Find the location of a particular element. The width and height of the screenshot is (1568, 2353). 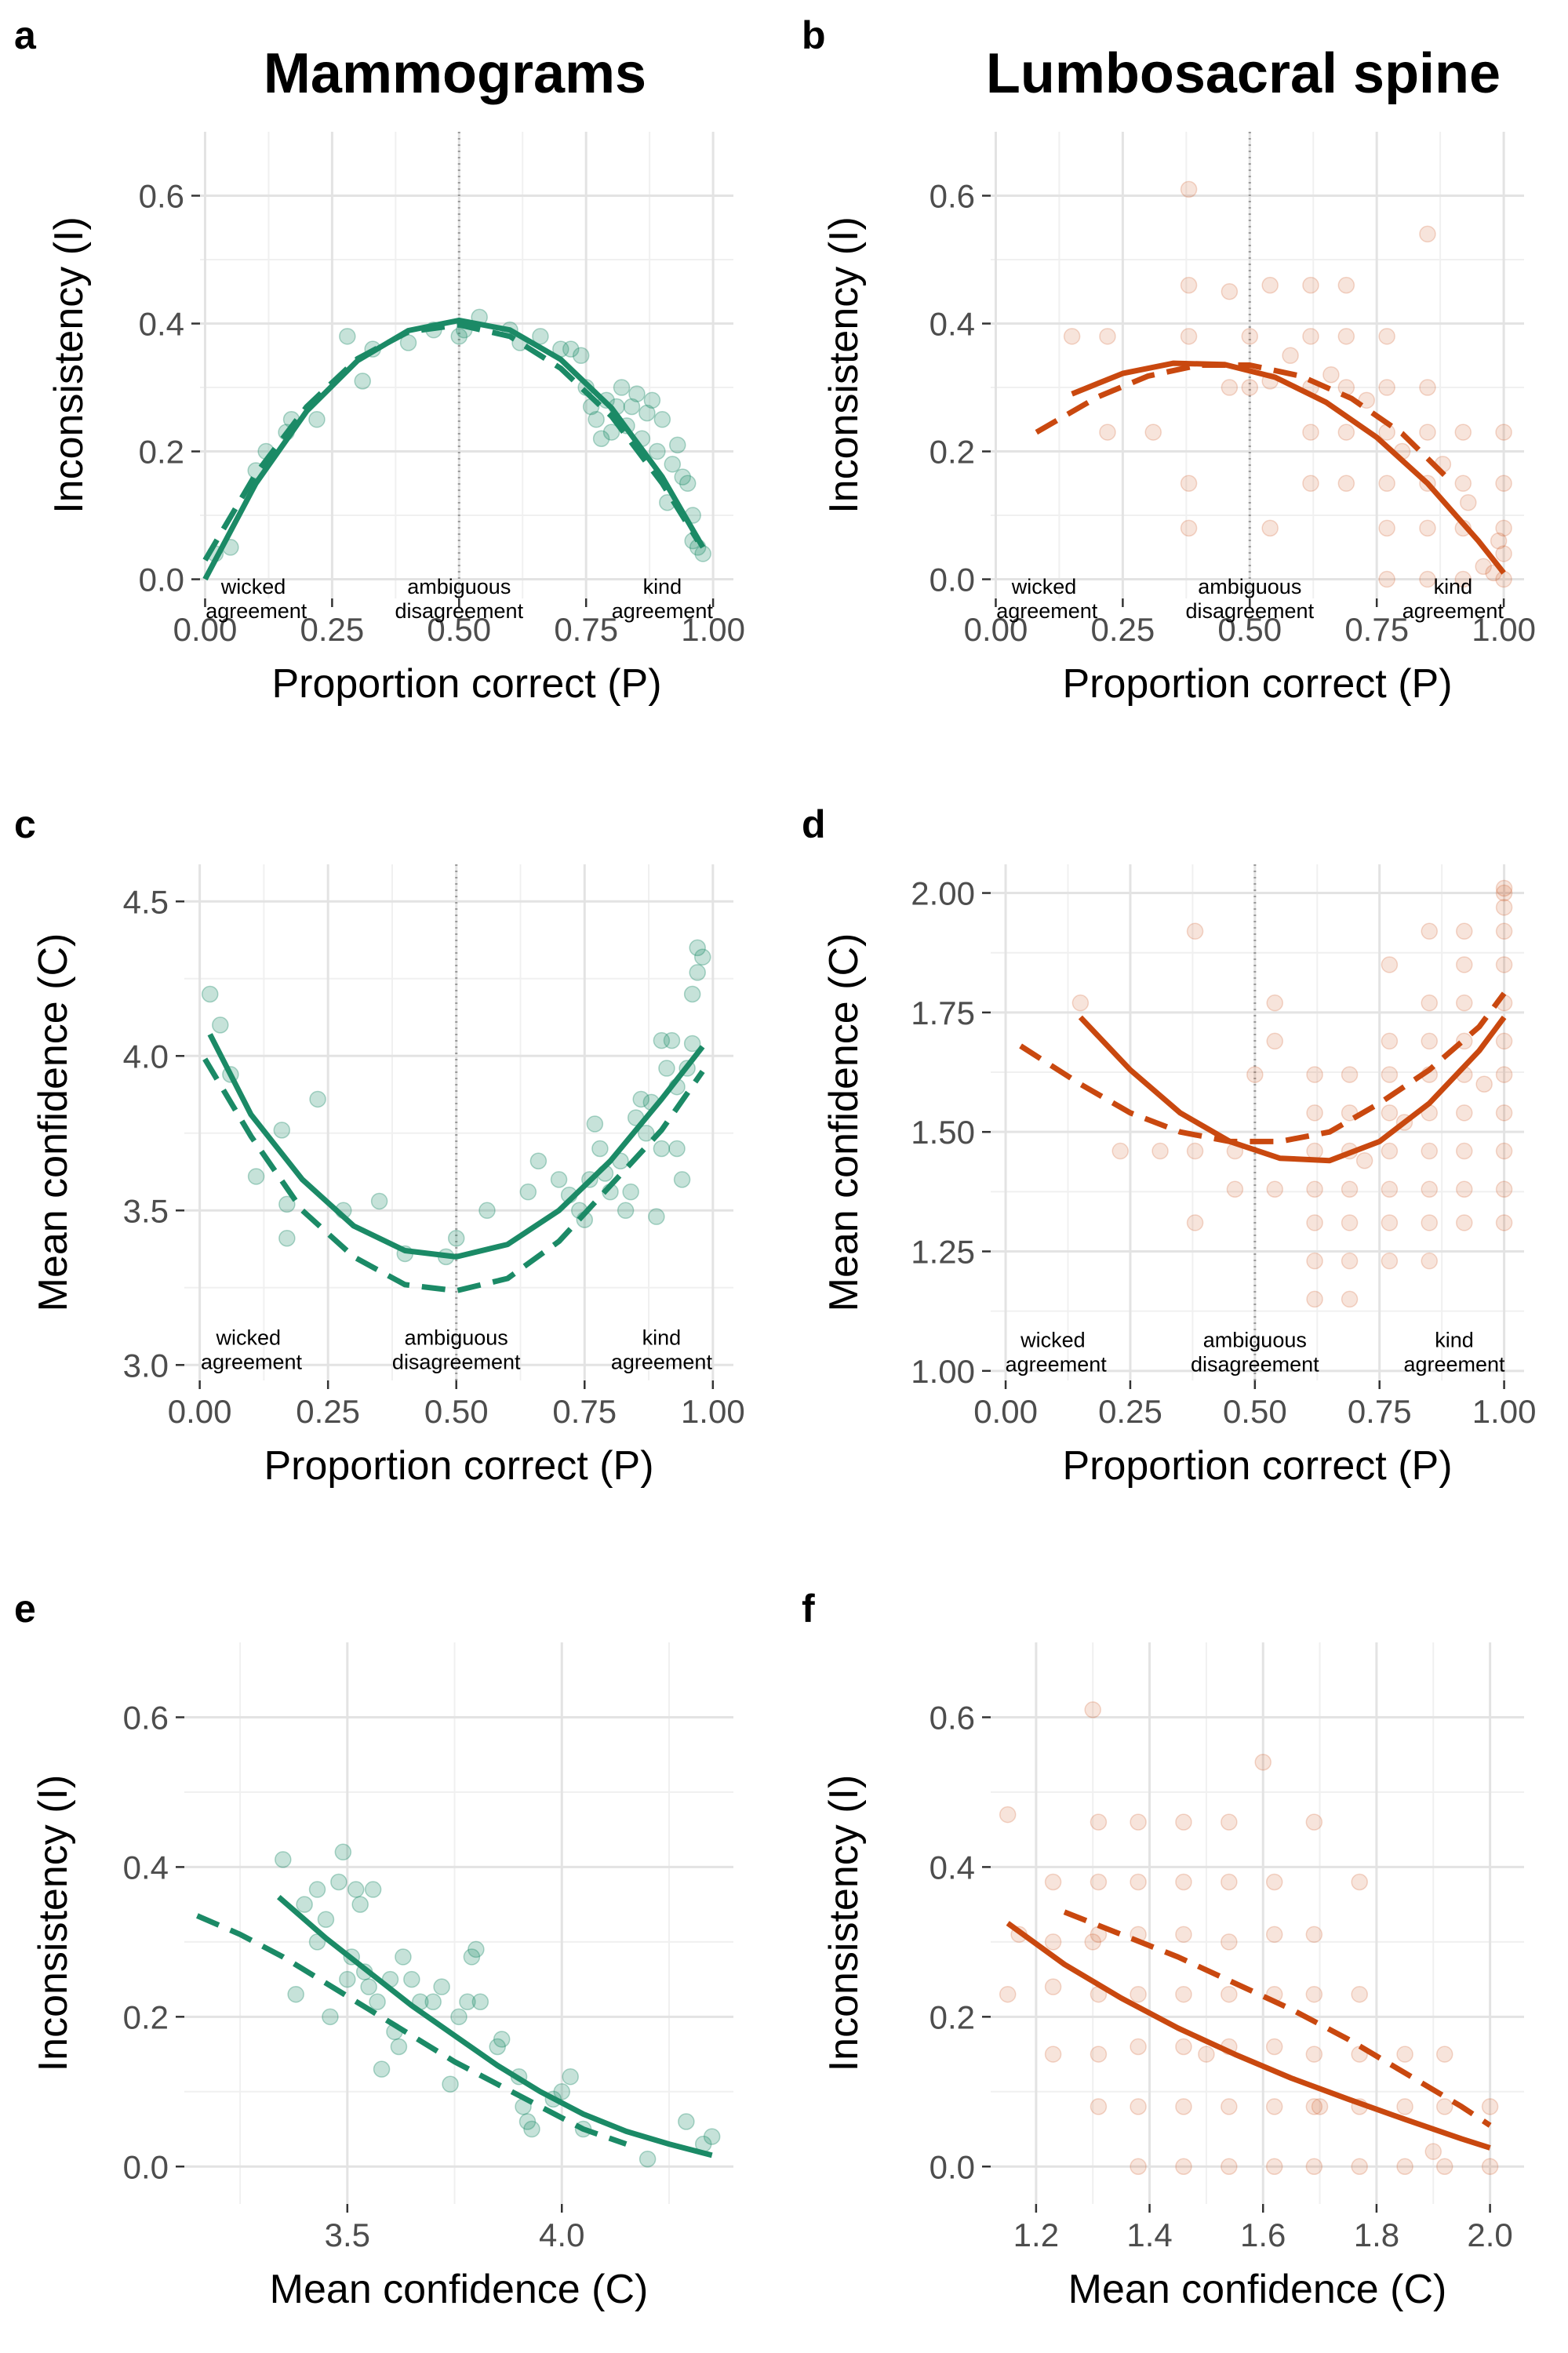

panel-letter: b is located at coordinates (814, 35).